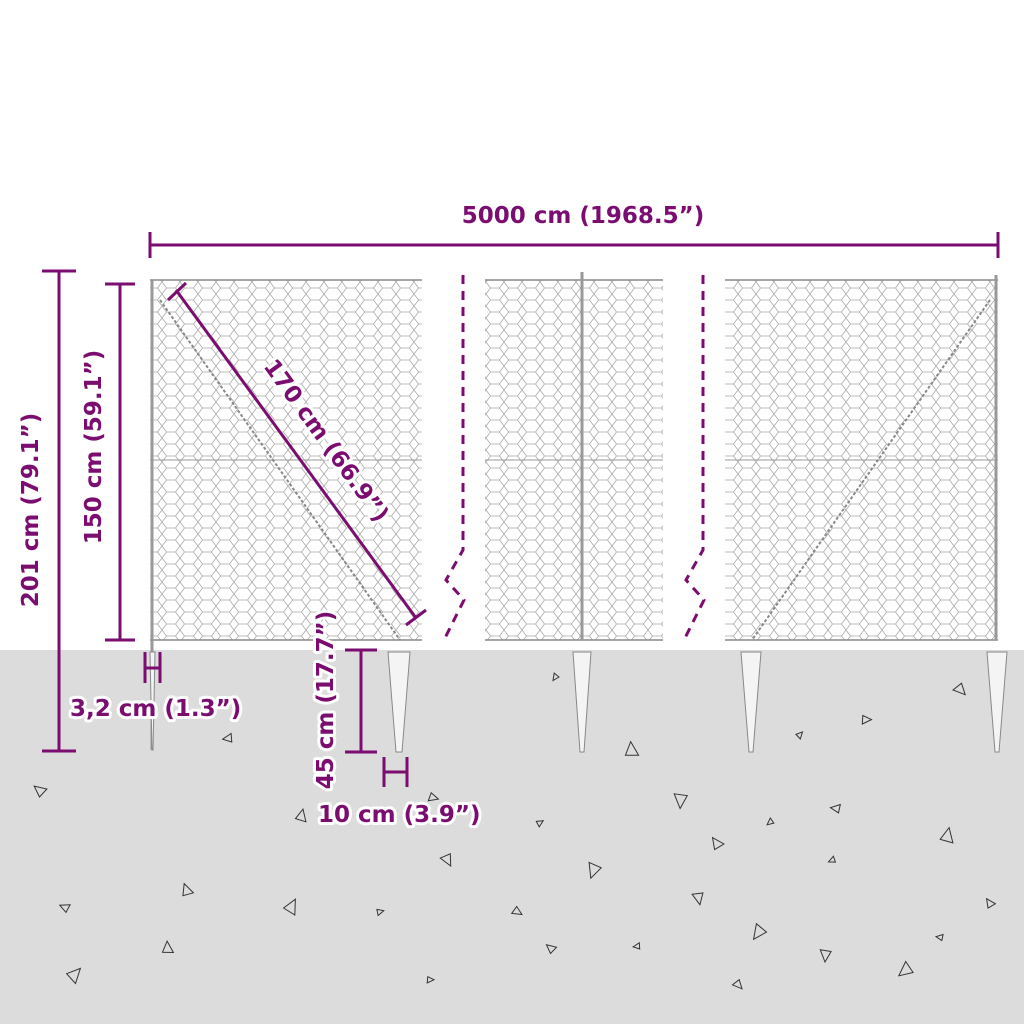 The height and width of the screenshot is (1024, 1024). Describe the element at coordinates (155, 709) in the screenshot. I see `post-diameter-label: 3,2 cm (1.3”)` at that location.